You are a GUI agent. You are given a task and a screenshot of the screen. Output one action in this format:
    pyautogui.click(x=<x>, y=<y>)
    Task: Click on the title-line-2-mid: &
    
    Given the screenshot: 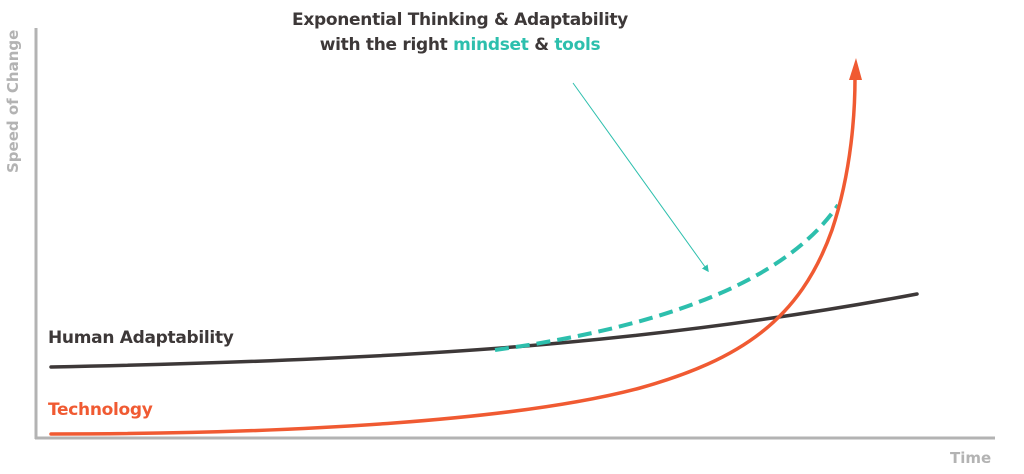 What is the action you would take?
    pyautogui.click(x=541, y=45)
    